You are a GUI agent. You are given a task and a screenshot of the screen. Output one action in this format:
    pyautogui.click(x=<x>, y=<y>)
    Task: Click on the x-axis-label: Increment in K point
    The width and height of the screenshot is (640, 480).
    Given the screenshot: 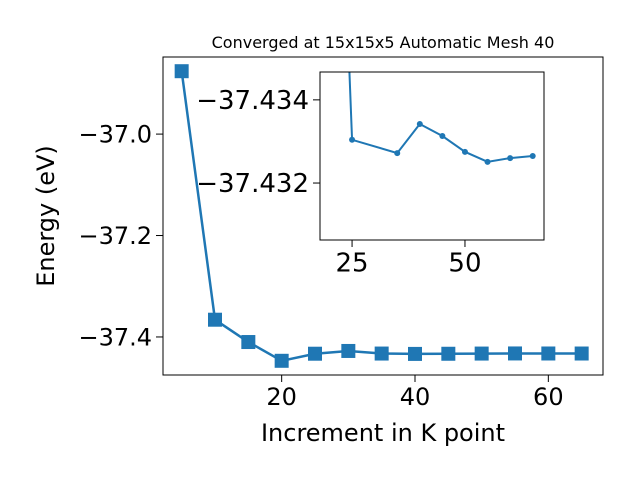 What is the action you would take?
    pyautogui.click(x=383, y=433)
    